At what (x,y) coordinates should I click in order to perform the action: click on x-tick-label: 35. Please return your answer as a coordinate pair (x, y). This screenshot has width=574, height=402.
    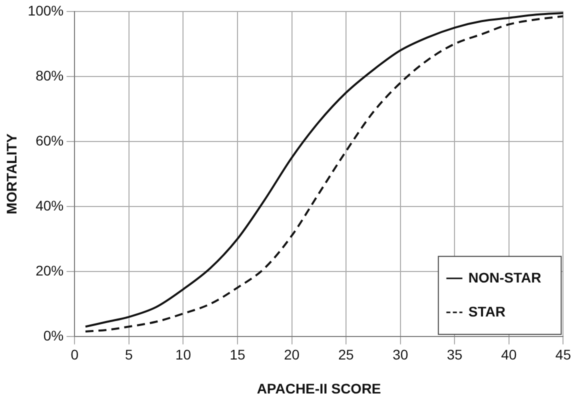
    Looking at the image, I should click on (454, 354).